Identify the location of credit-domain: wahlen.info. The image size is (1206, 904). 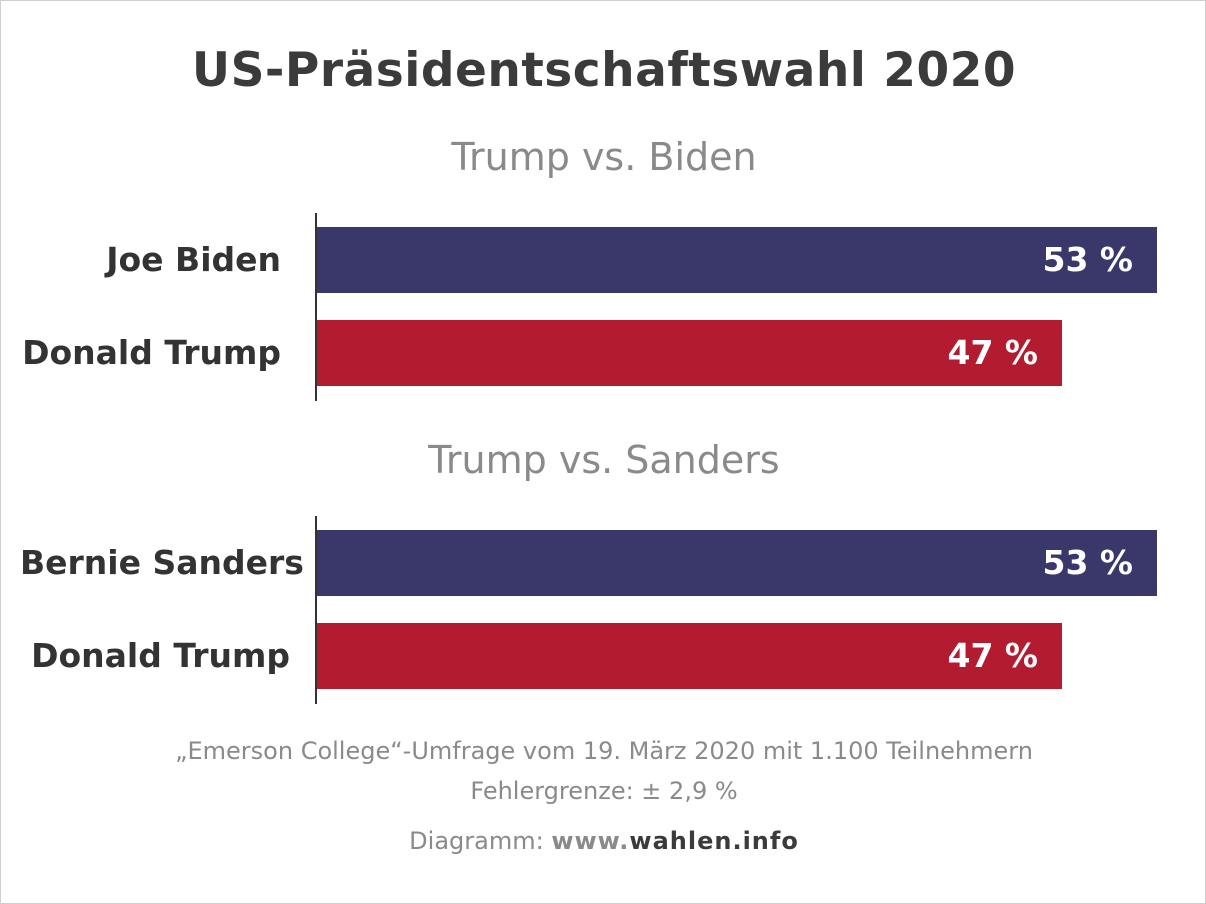
(714, 841).